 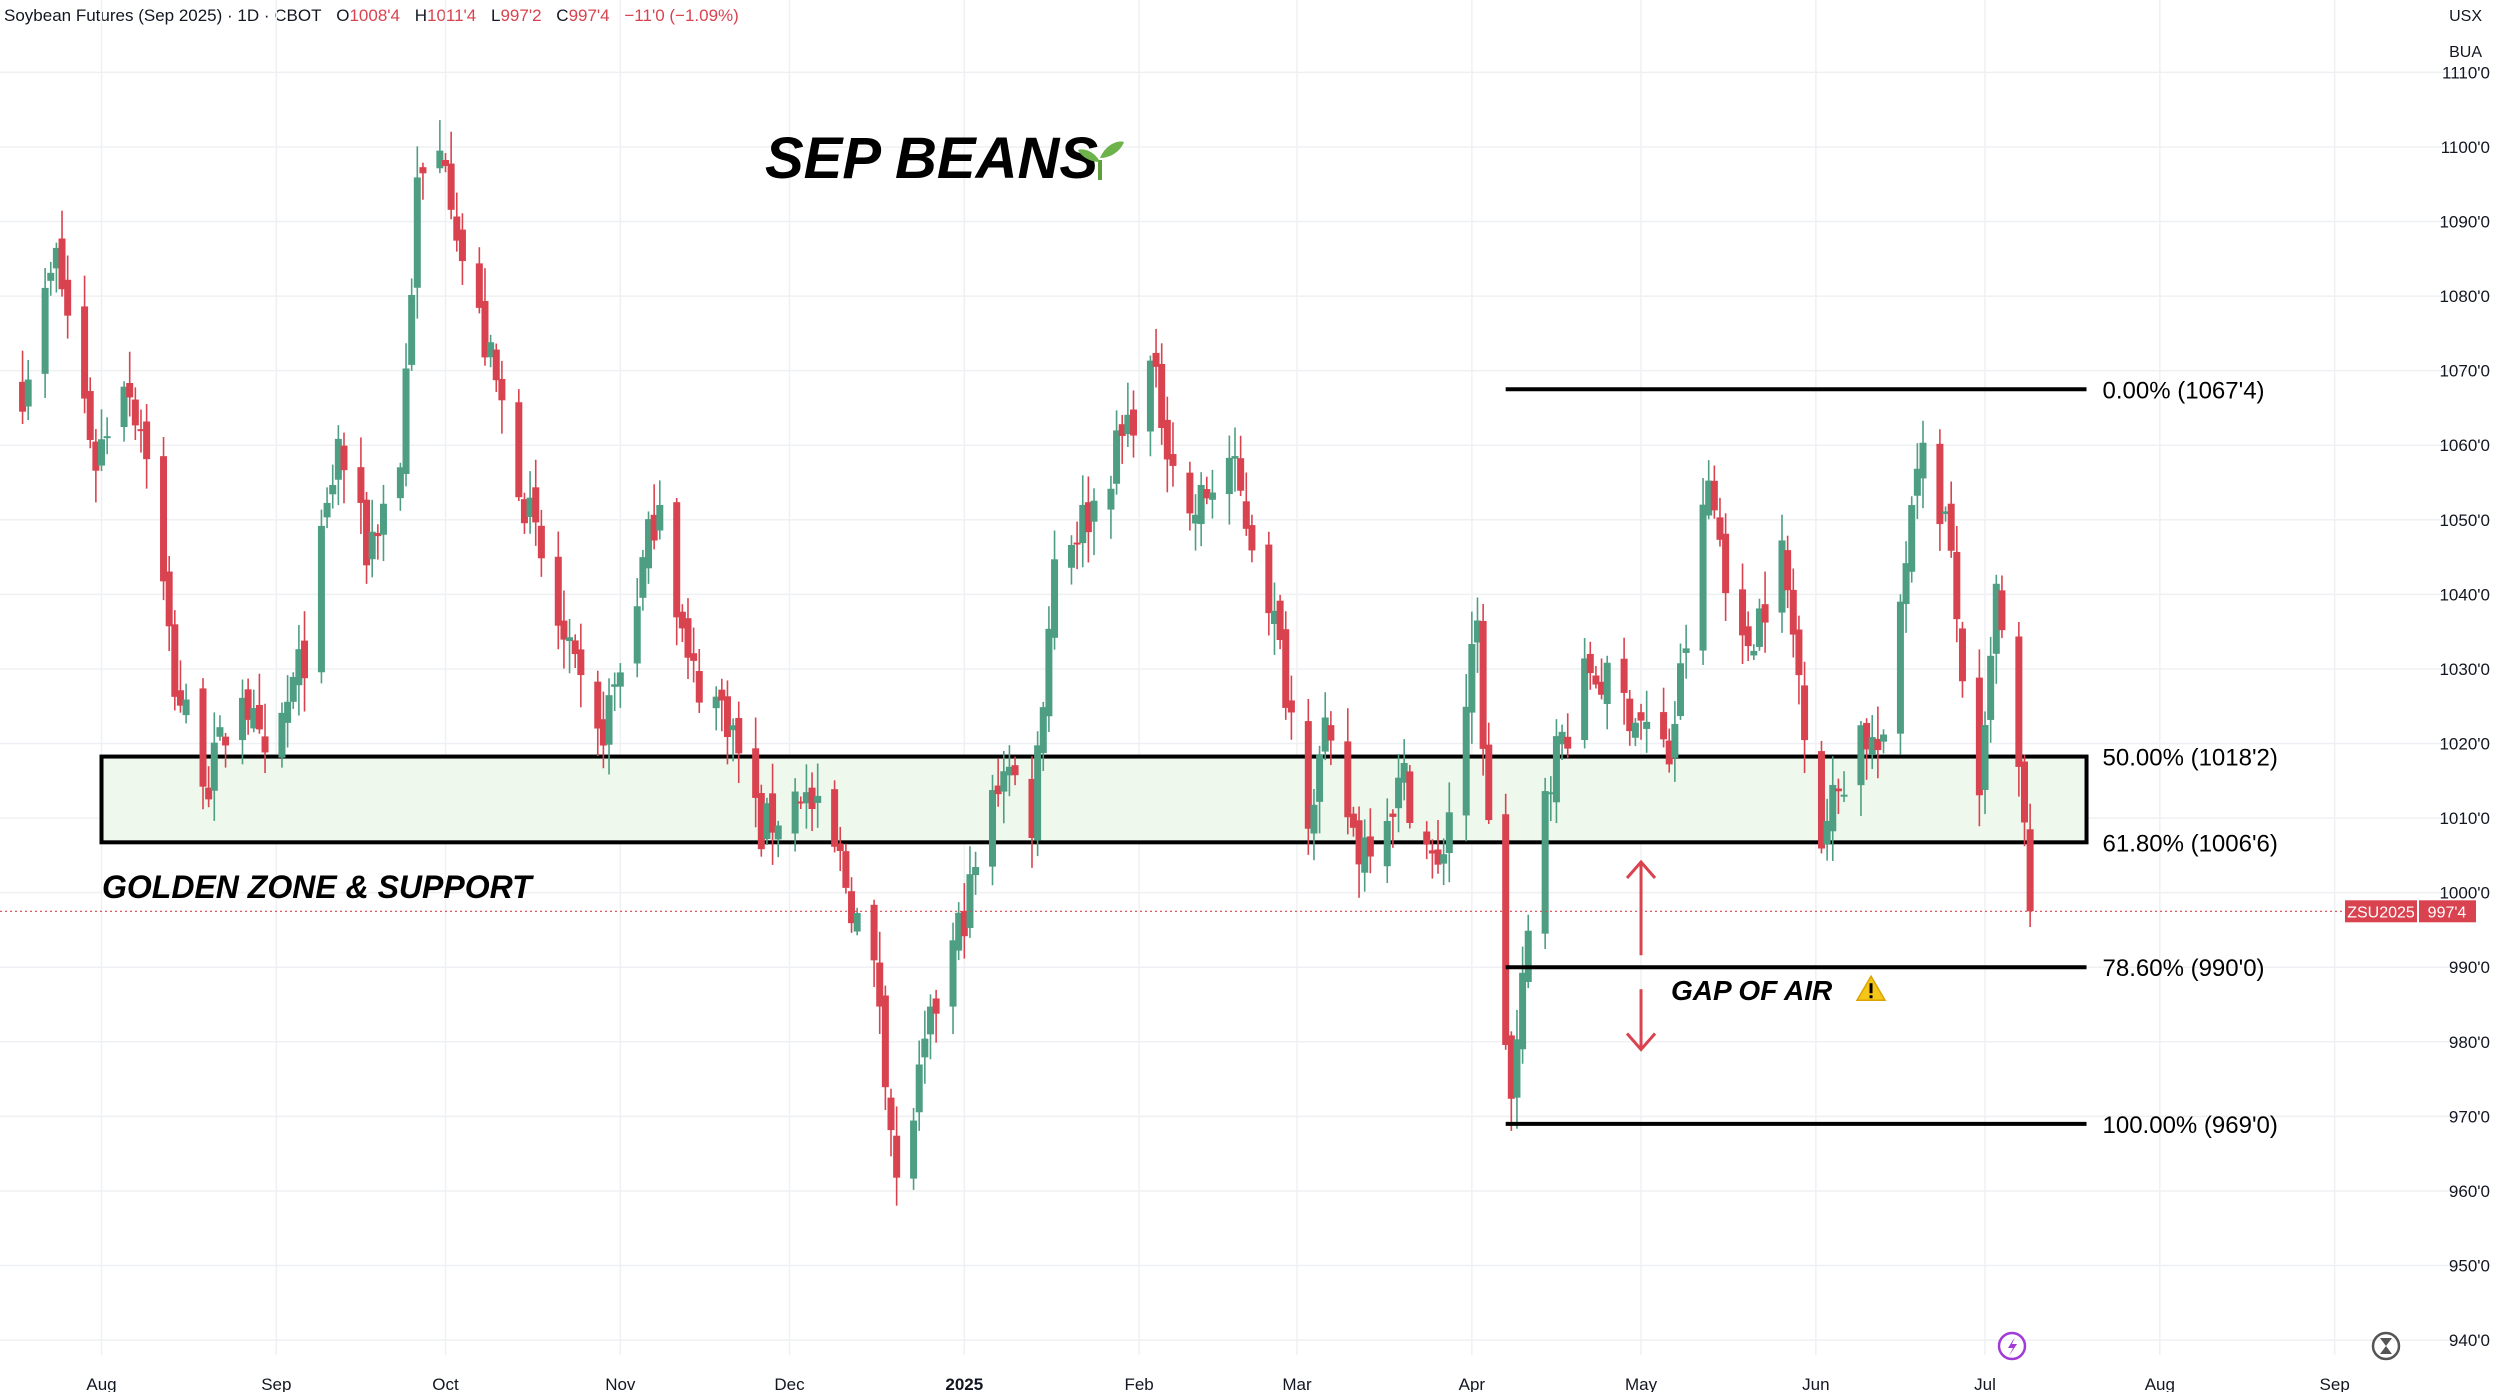 What do you see at coordinates (2469, 1266) in the screenshot?
I see `y-tick-label: 950'0` at bounding box center [2469, 1266].